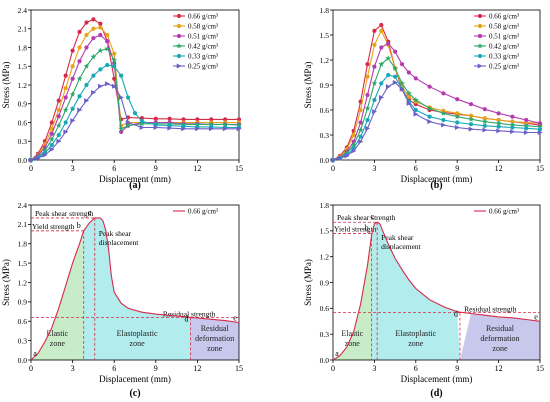  I want to click on point-label: e, so click(235, 318).